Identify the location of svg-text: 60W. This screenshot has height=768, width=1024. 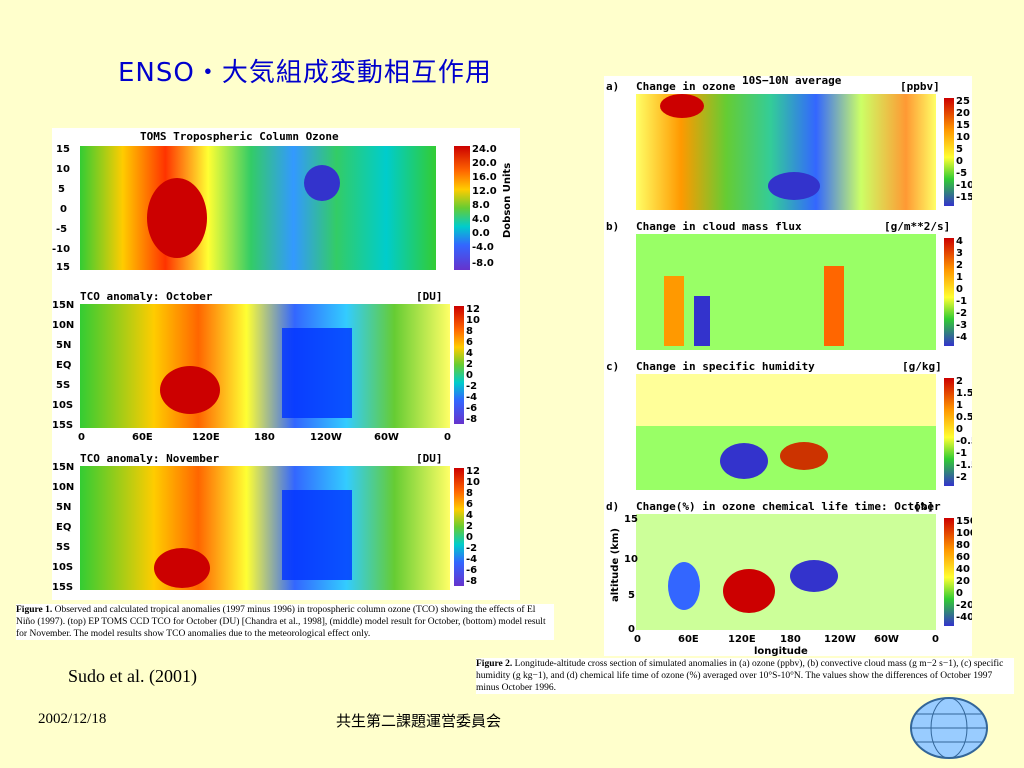
(386, 437).